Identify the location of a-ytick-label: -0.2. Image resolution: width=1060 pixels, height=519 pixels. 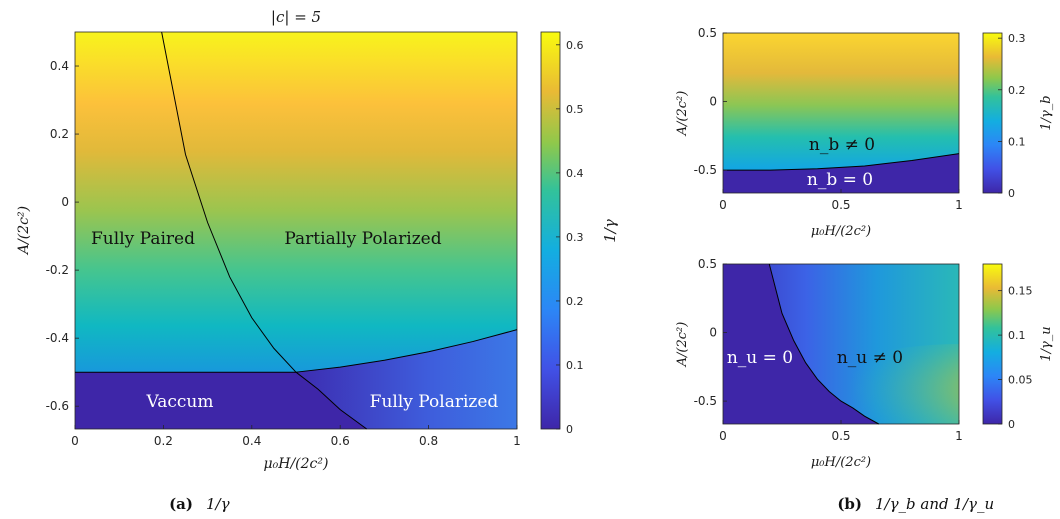
(57, 270).